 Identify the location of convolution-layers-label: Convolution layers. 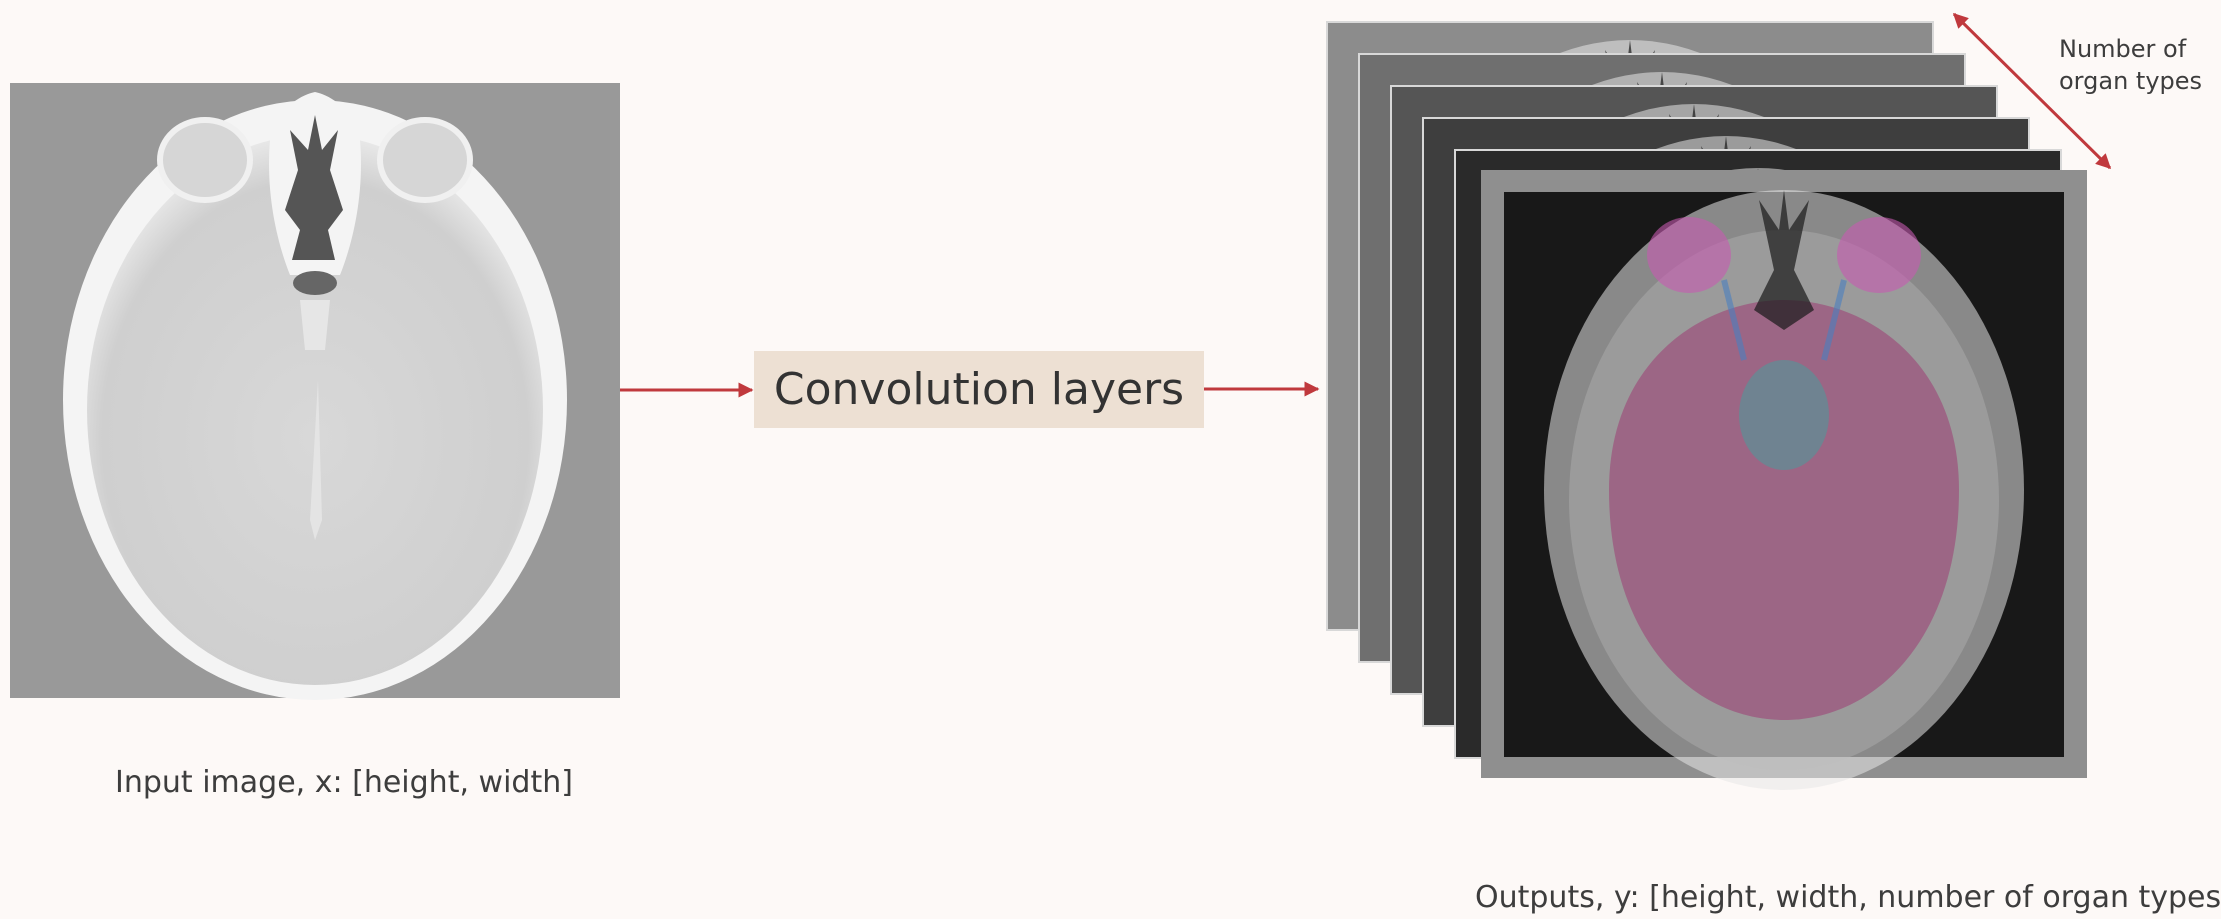
(979, 389).